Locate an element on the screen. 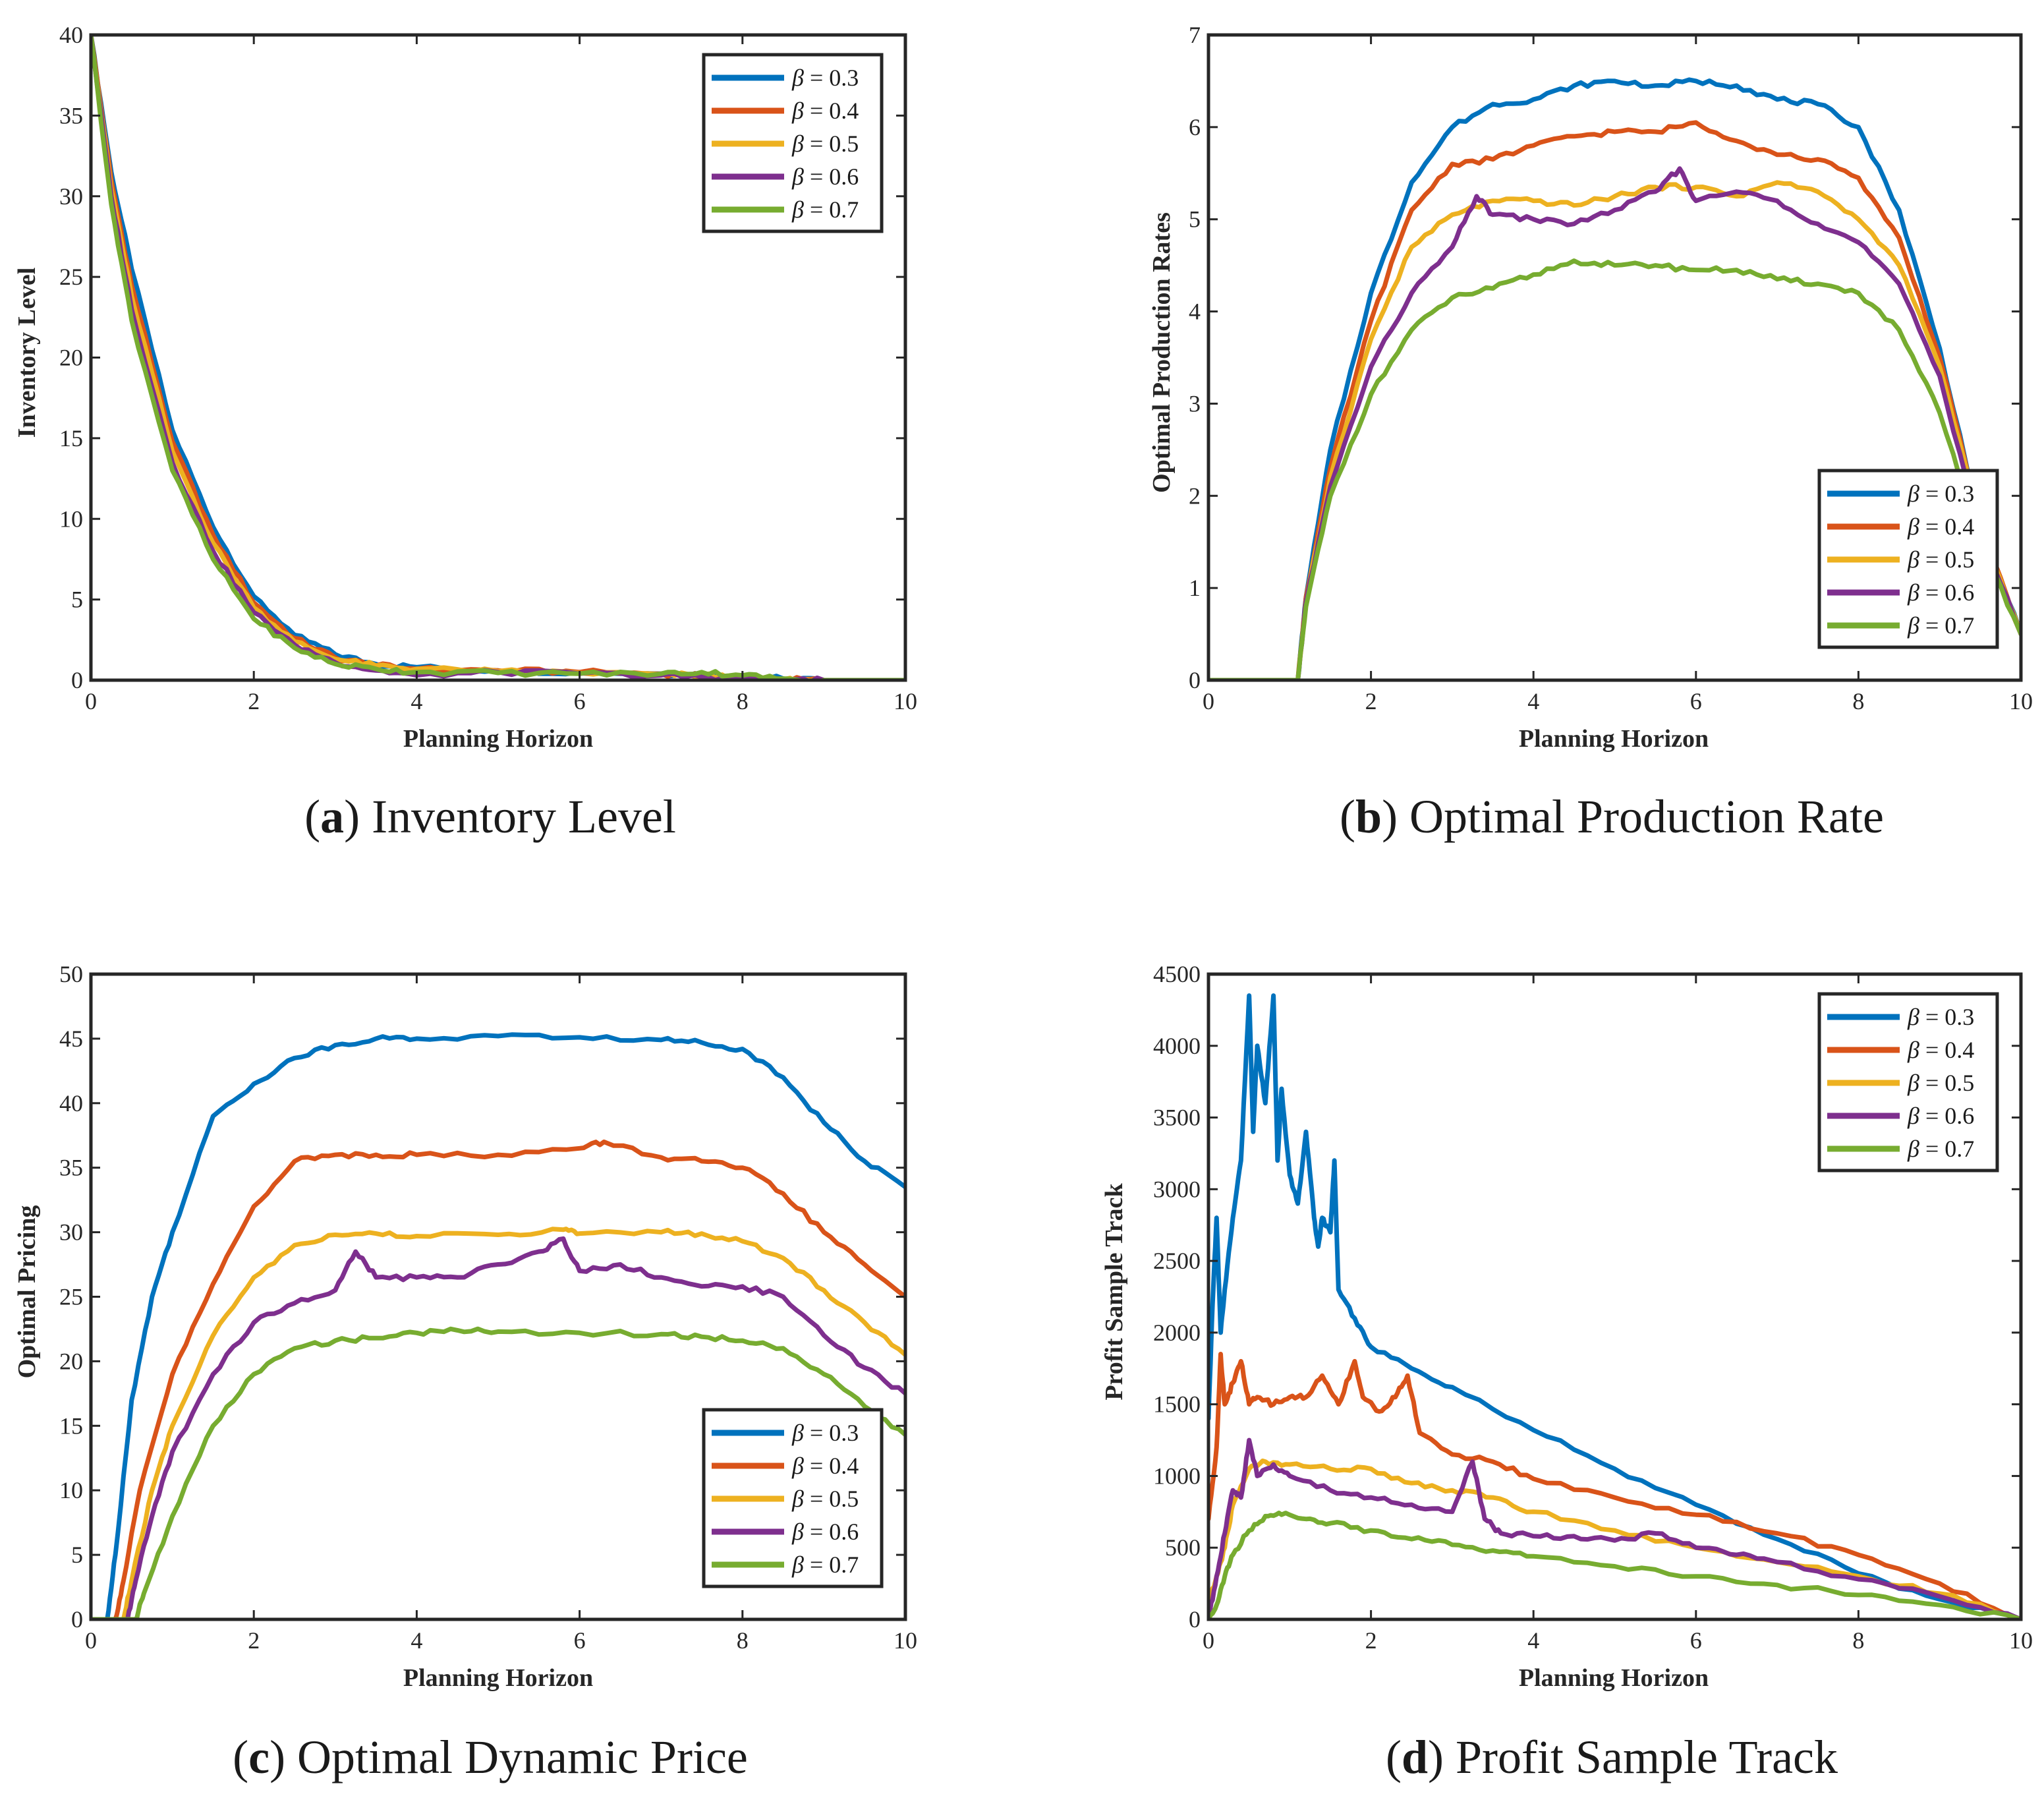 The height and width of the screenshot is (1796, 2044). legend-box is located at coordinates (1908, 1082).